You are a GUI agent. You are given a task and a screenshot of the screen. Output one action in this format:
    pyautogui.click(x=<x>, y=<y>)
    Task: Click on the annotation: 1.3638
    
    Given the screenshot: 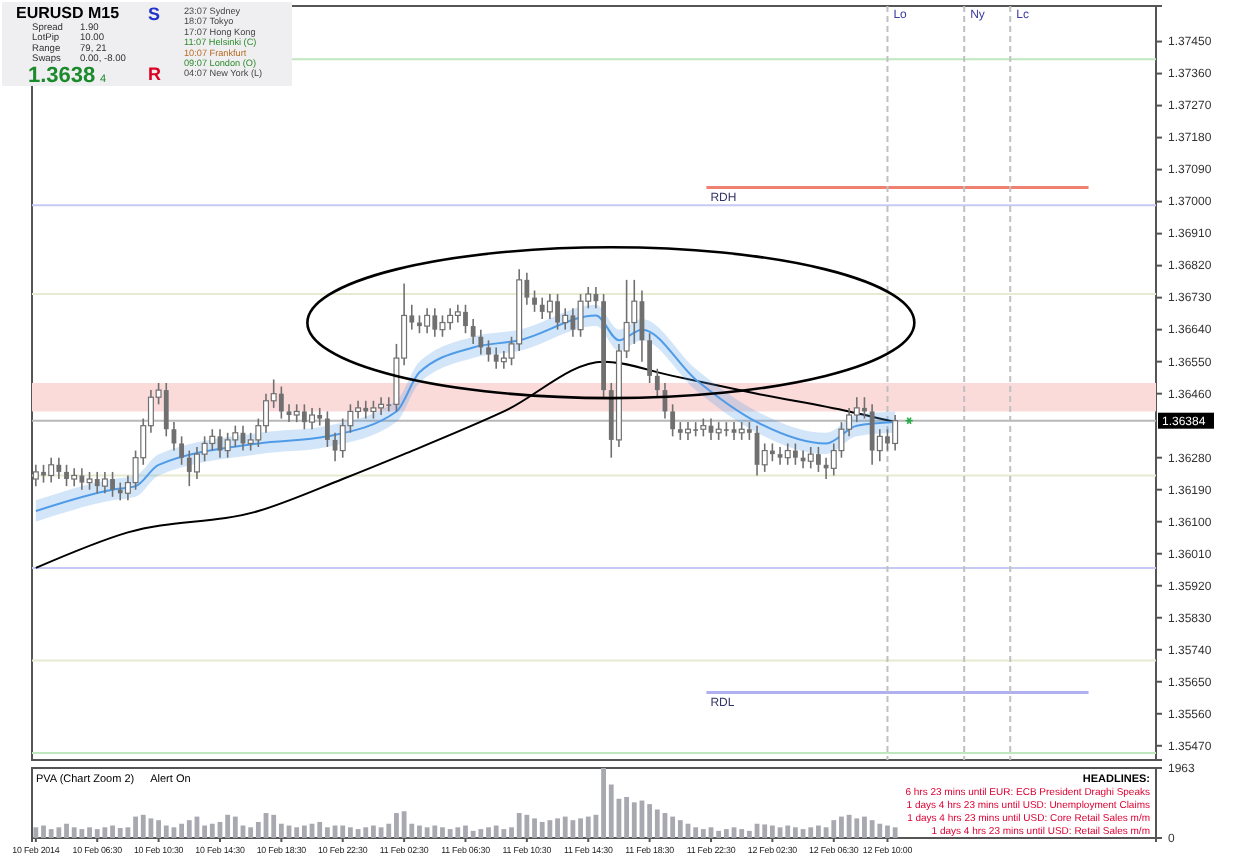 What is the action you would take?
    pyautogui.click(x=62, y=76)
    